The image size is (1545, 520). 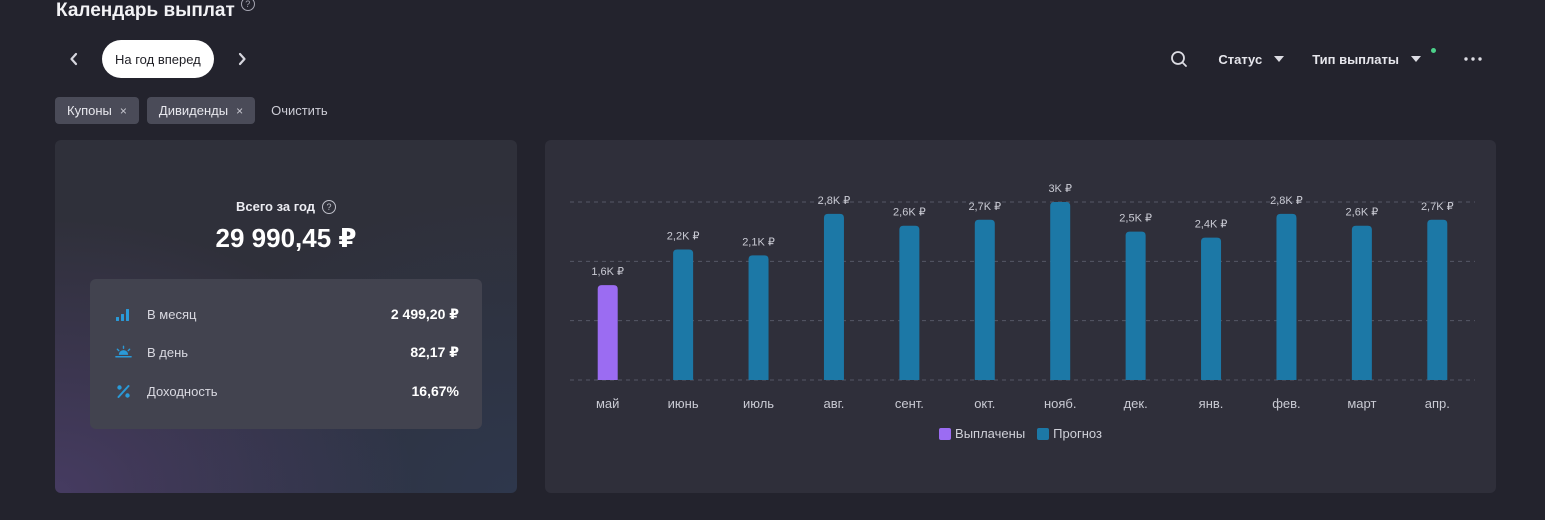 I want to click on more-dots-icon, so click(x=1473, y=59).